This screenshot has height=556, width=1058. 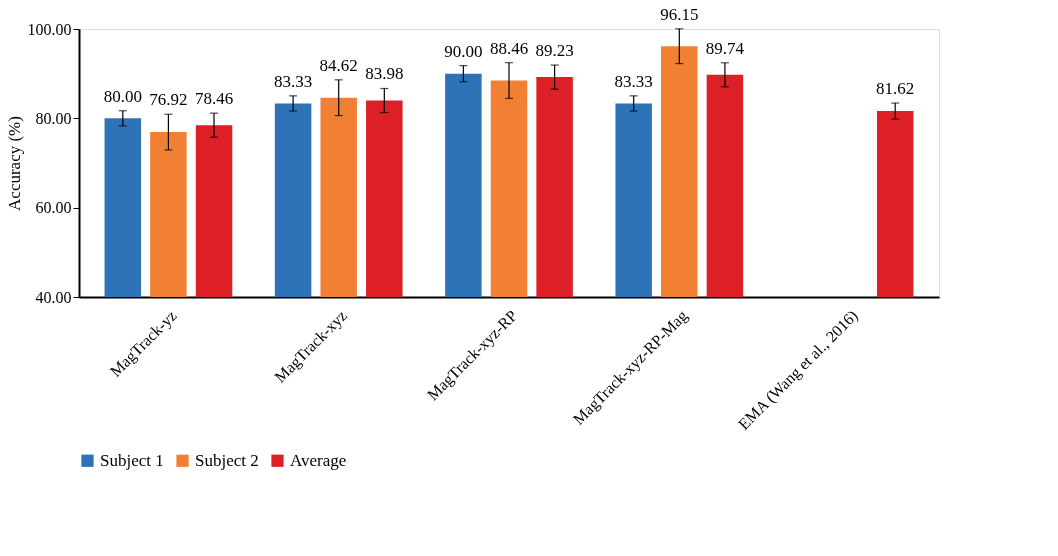 I want to click on data-label: 88.46, so click(x=509, y=48).